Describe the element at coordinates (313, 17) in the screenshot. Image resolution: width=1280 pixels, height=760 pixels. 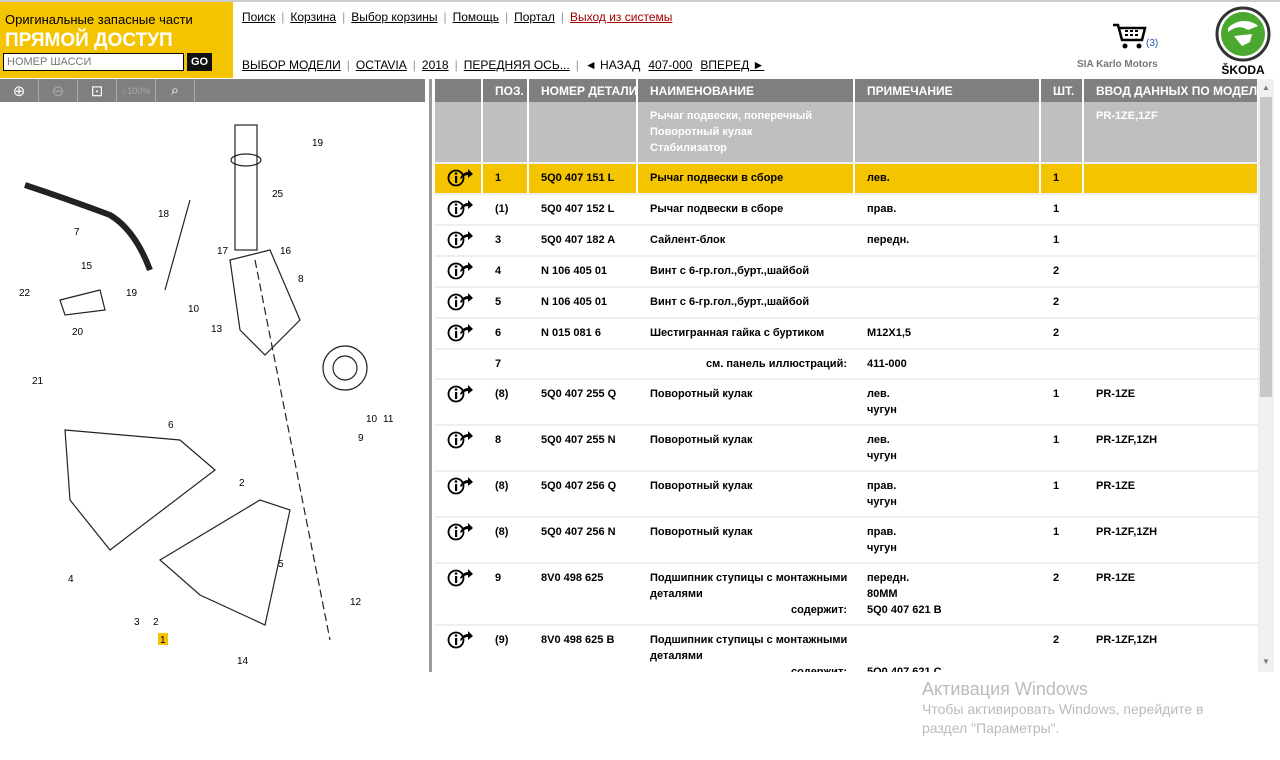
I see `top-link: Корзина` at that location.